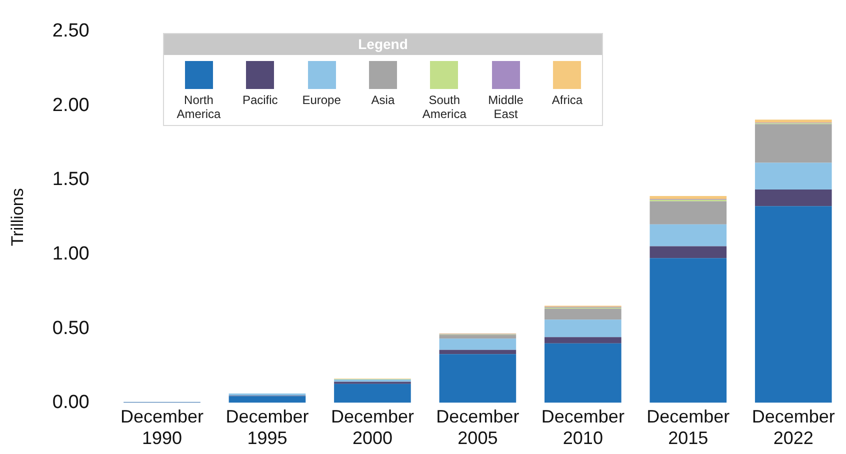  What do you see at coordinates (793, 427) in the screenshot?
I see `x-tick-label: December 2022` at bounding box center [793, 427].